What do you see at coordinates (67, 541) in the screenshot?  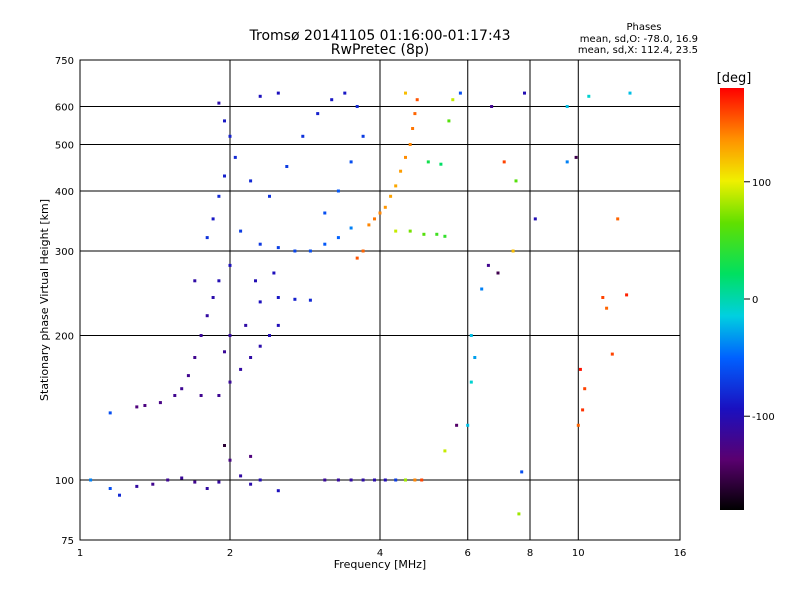 I see `y-tick-label: 75` at bounding box center [67, 541].